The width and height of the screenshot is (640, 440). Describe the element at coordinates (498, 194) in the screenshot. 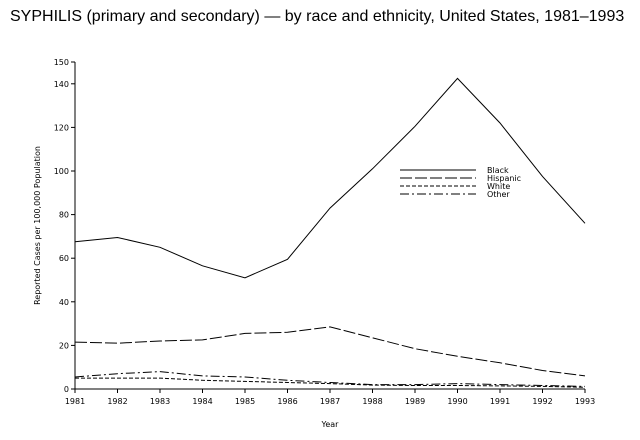

I see `legend-label-other: Other` at that location.